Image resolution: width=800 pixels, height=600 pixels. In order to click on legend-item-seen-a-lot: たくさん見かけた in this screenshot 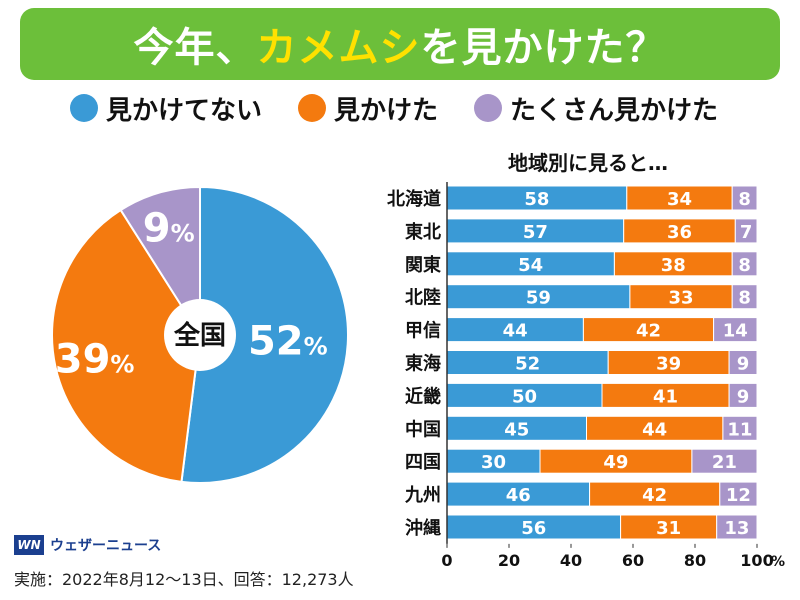, I will do `click(596, 108)`.